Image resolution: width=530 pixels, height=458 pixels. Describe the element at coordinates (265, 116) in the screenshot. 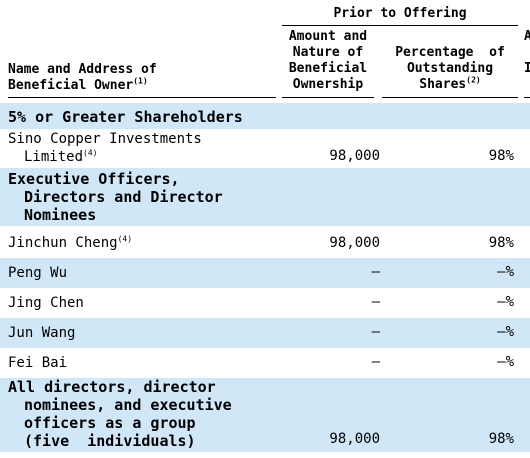

I see `header-band-5pct` at that location.